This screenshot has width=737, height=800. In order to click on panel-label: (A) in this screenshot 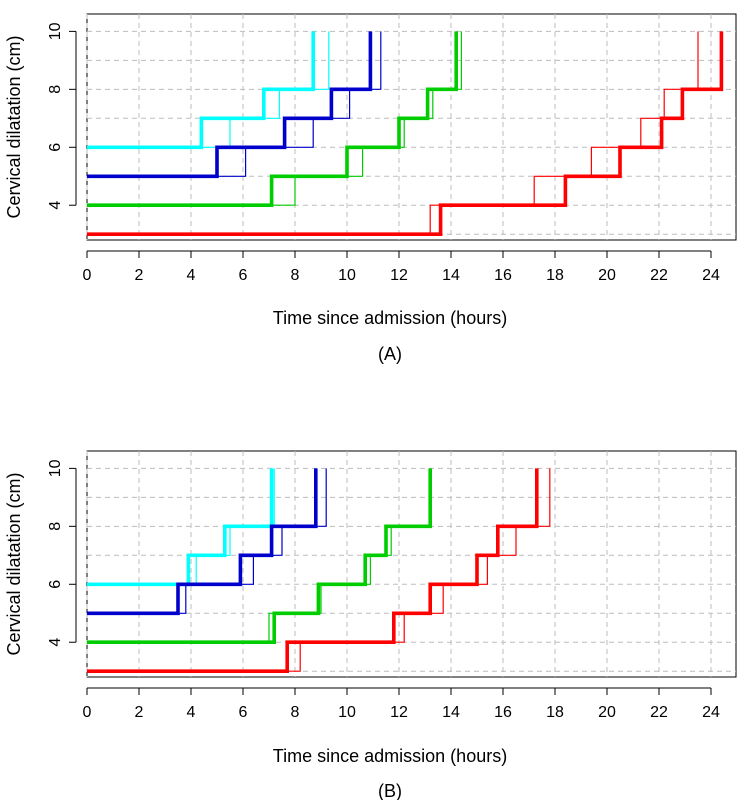, I will do `click(390, 354)`.